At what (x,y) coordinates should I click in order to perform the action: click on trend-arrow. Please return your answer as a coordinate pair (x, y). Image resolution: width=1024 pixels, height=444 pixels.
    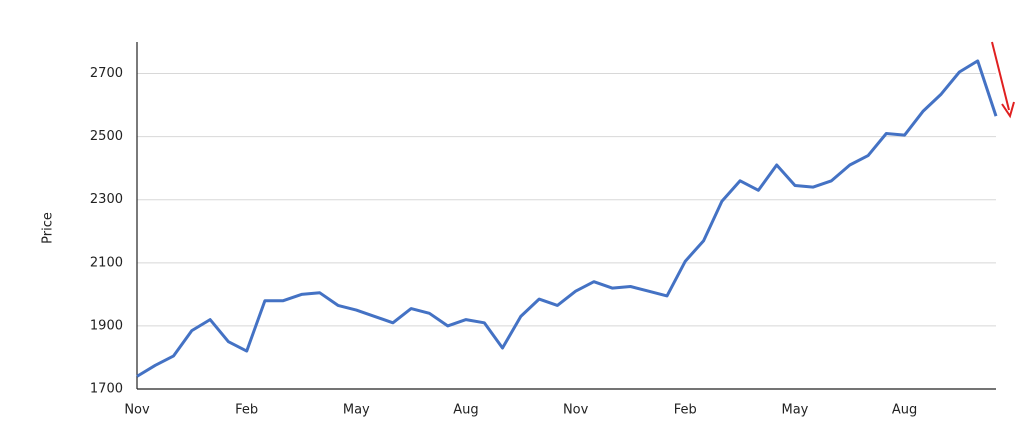
    Looking at the image, I should click on (1003, 80).